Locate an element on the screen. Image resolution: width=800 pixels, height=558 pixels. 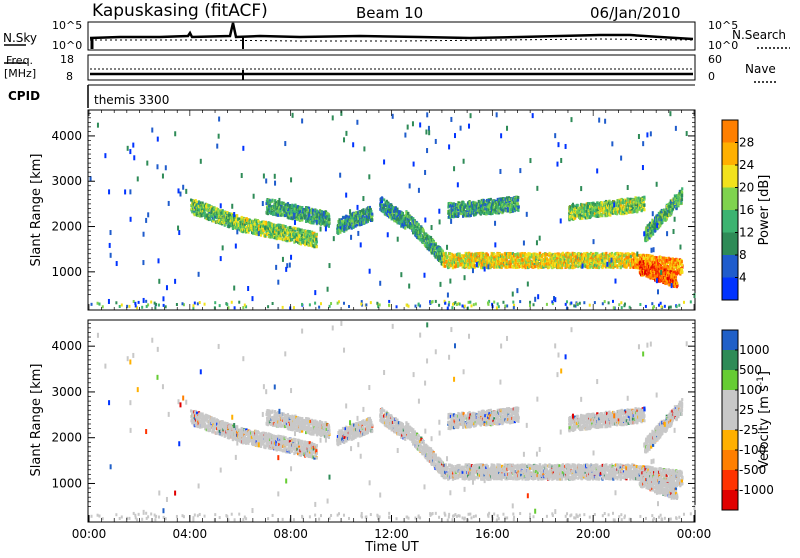
nsky-label: N.Sky is located at coordinates (20, 38).